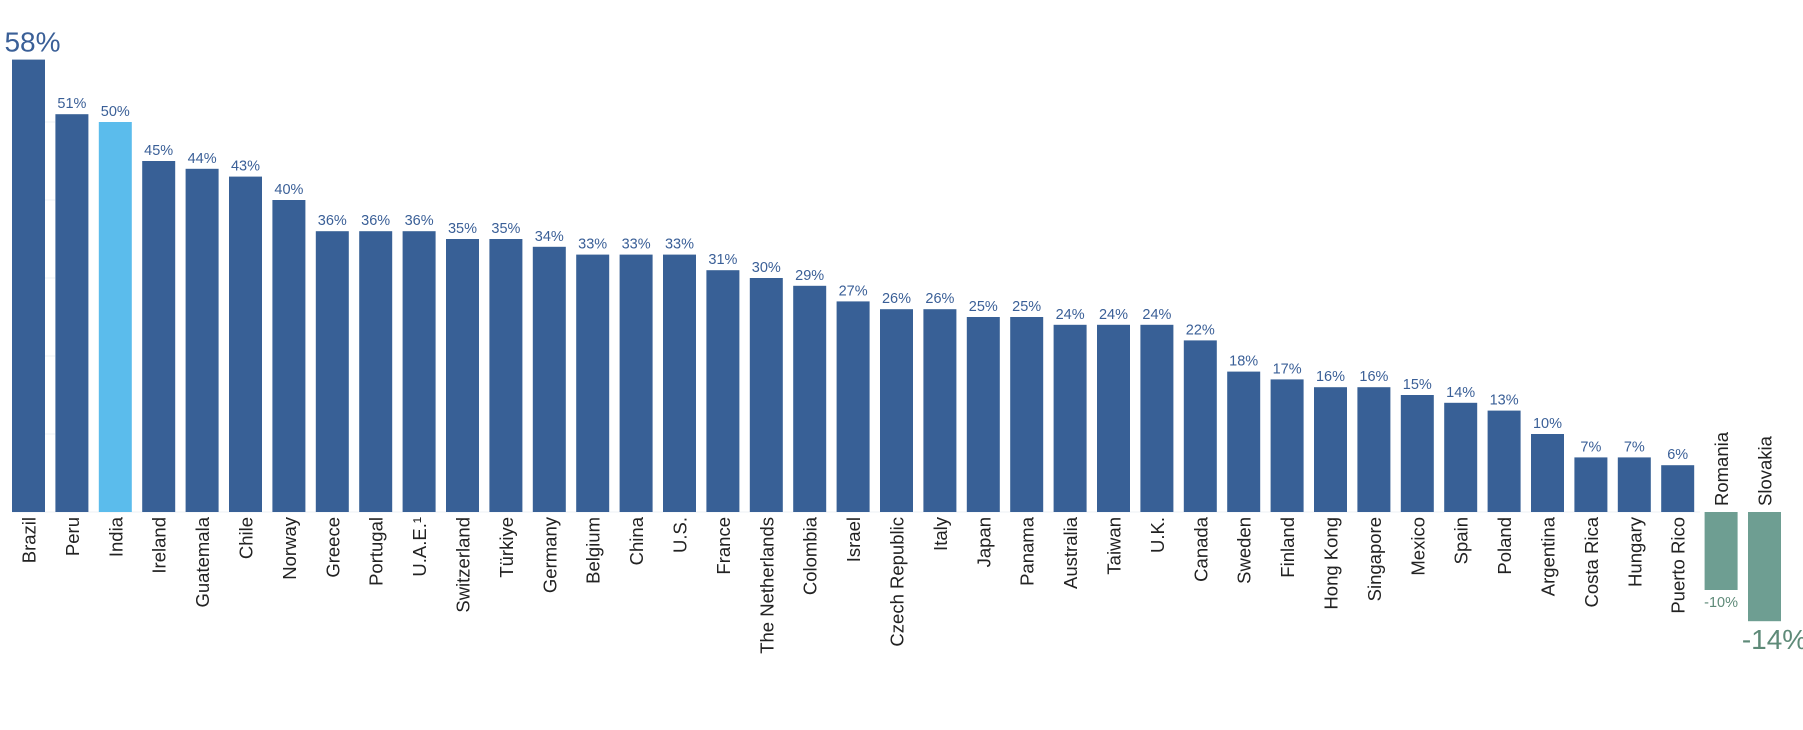 This screenshot has height=730, width=1803. I want to click on data-label: 26%, so click(939, 299).